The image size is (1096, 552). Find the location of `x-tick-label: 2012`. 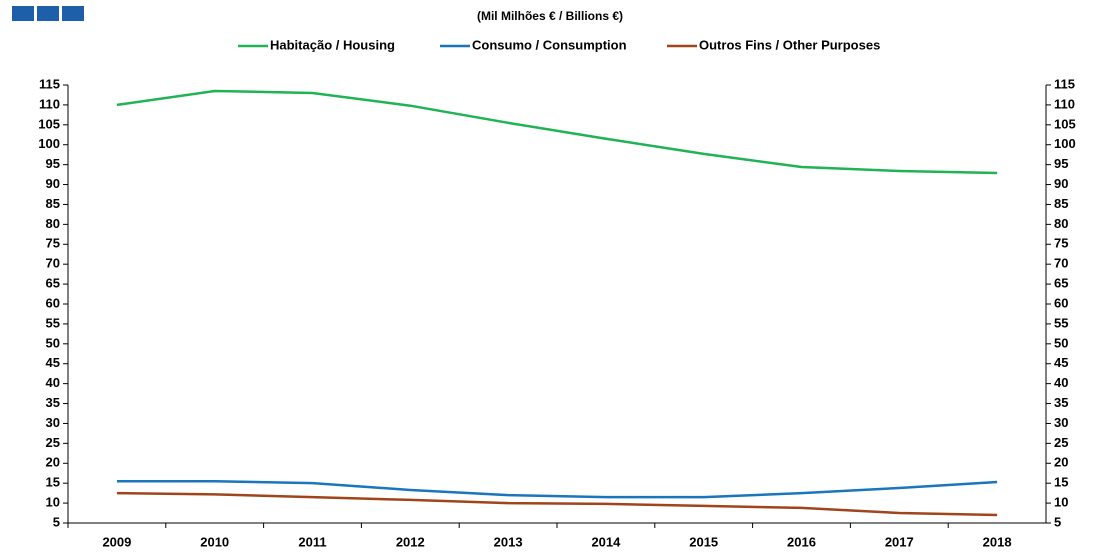

x-tick-label: 2012 is located at coordinates (410, 541).